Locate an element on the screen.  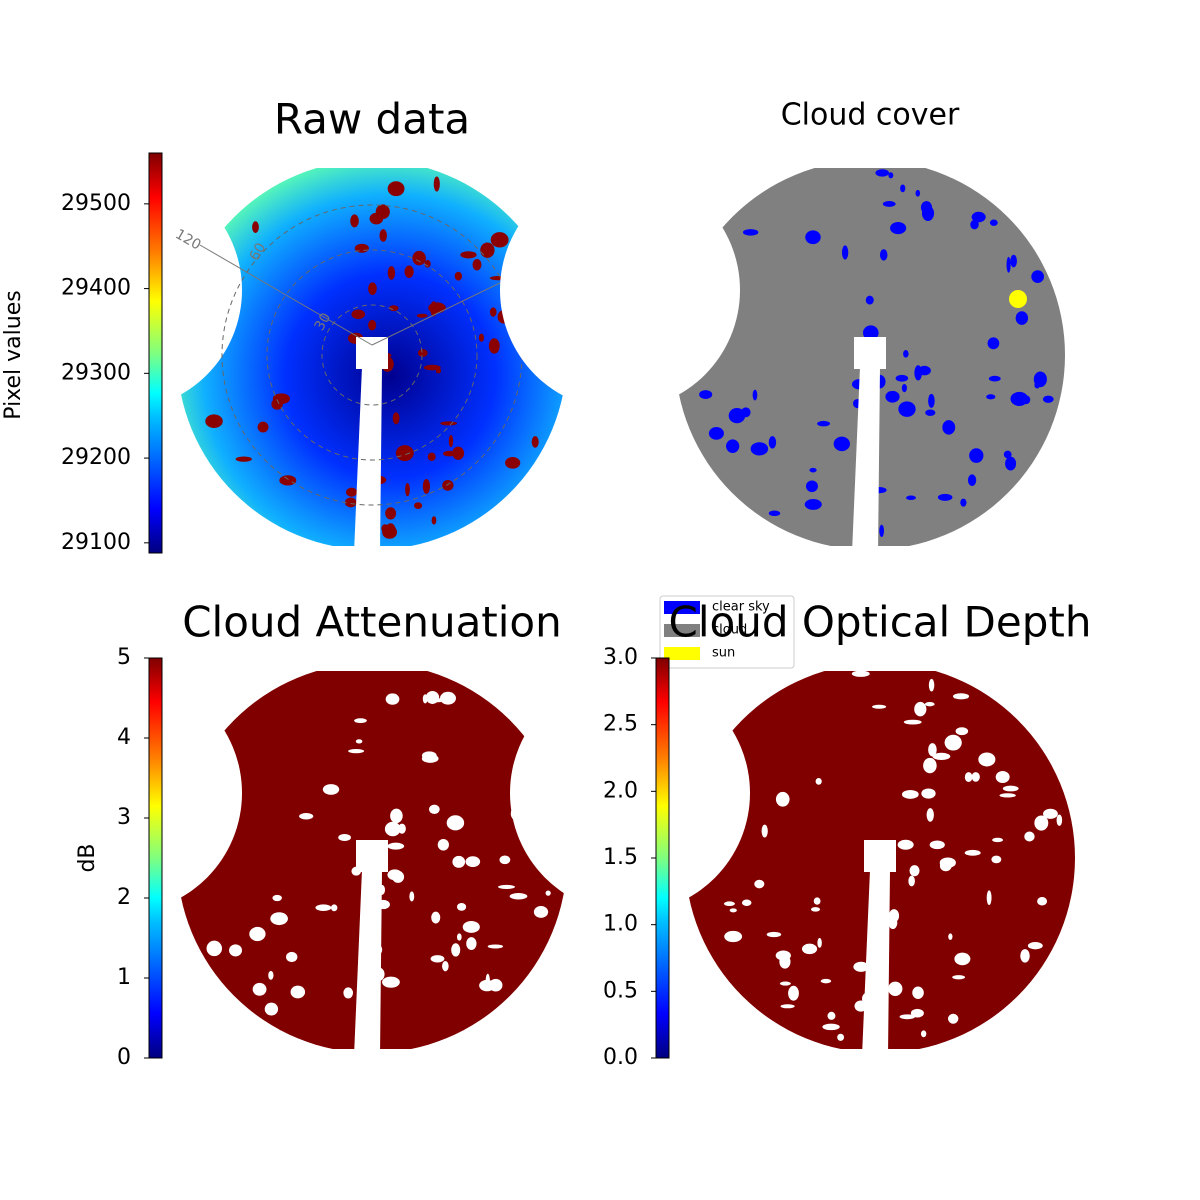
notch is located at coordinates (620, 290).